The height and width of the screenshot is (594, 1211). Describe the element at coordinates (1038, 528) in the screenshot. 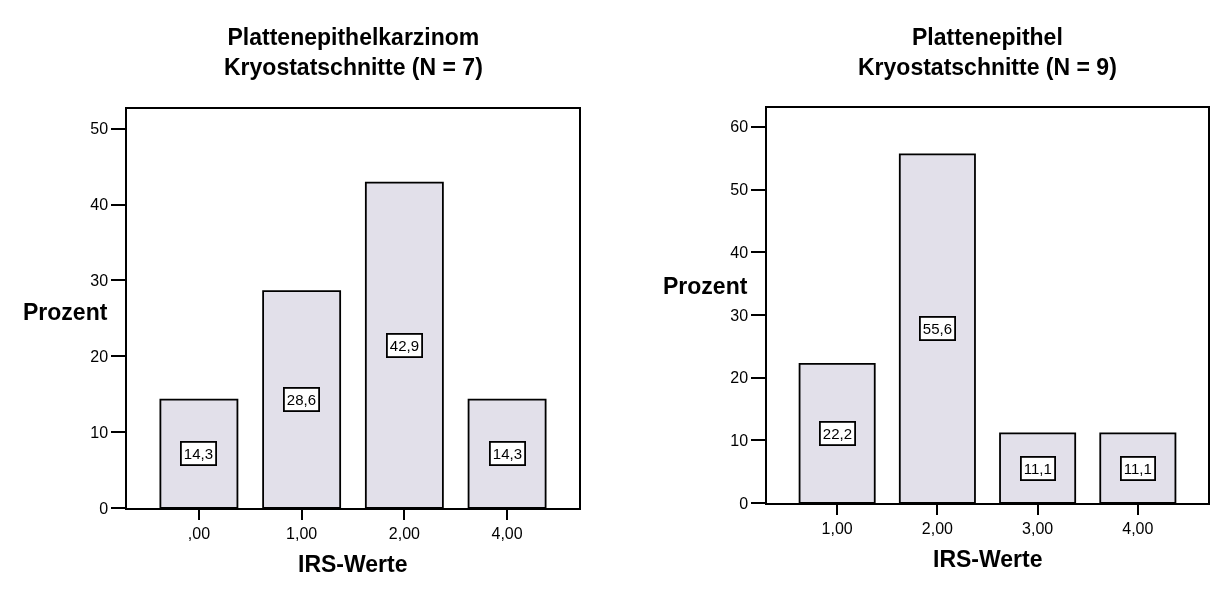

I see `x-tick-label: 3,00` at that location.